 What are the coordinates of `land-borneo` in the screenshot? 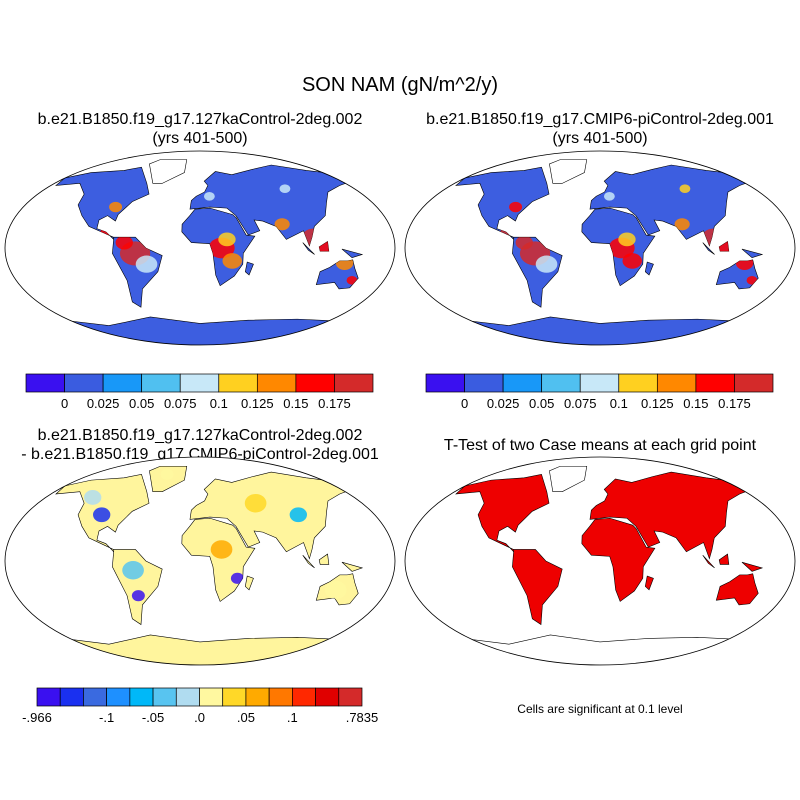 It's located at (724, 559).